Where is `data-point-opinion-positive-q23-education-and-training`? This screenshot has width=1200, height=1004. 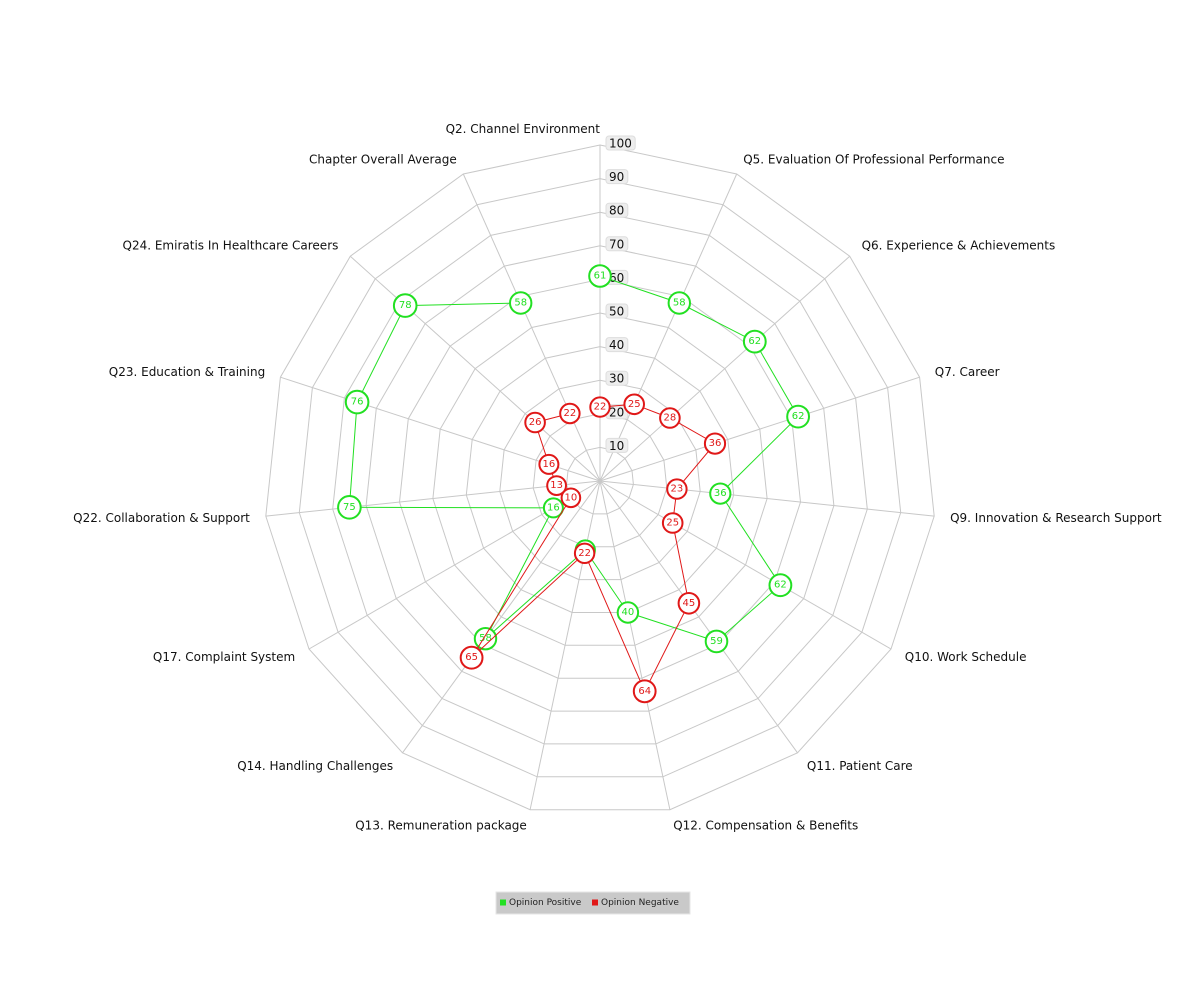
data-point-opinion-positive-q23-education-and-training is located at coordinates (357, 402).